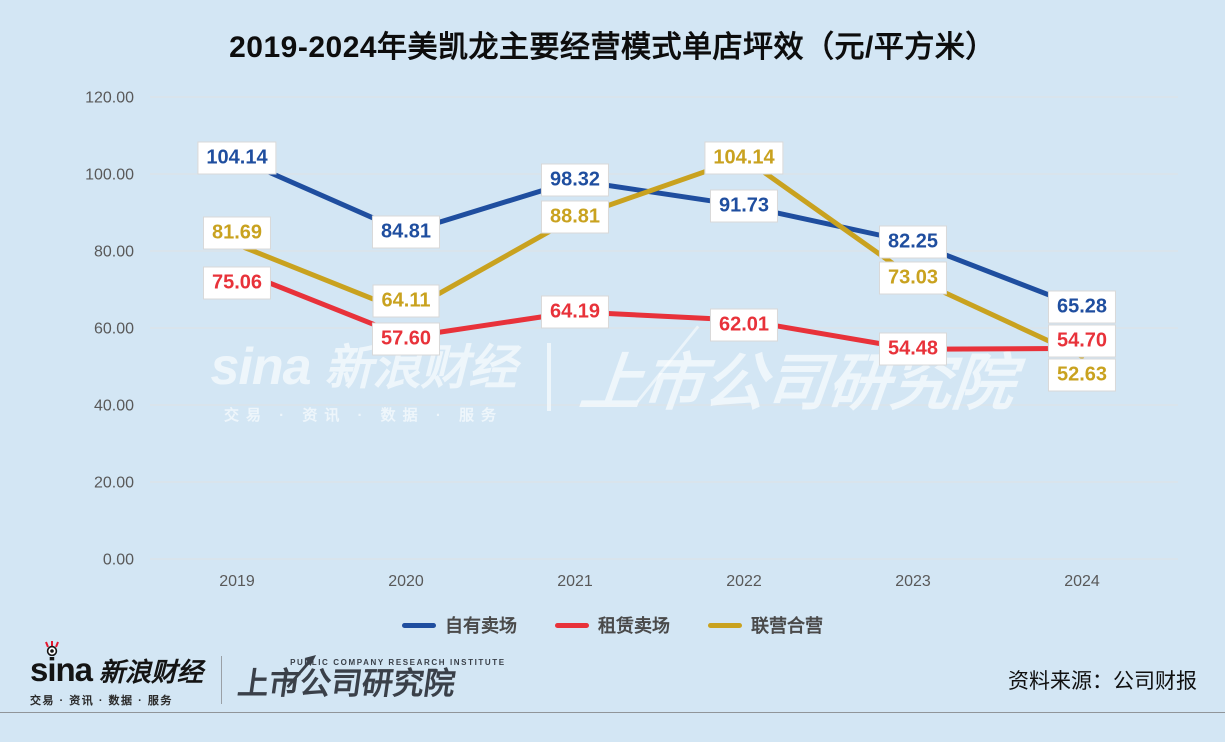 The width and height of the screenshot is (1225, 742). What do you see at coordinates (109, 98) in the screenshot?
I see `y-axis-tick-label: 120.00` at bounding box center [109, 98].